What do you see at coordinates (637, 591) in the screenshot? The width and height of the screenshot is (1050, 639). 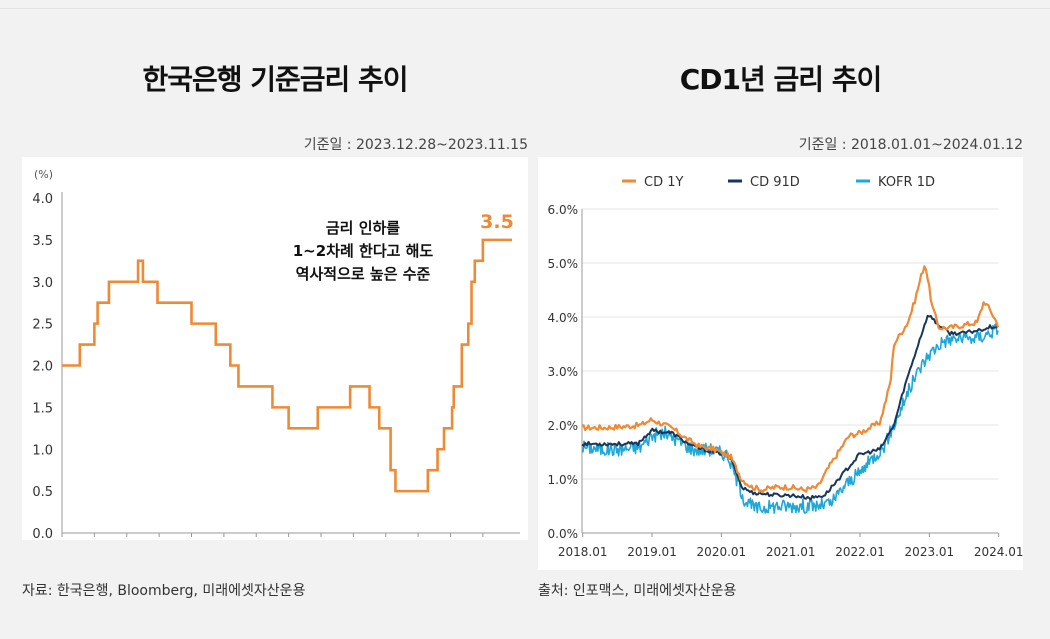 I see `right-source-note: 출처: 인포맥스, 미래에셋자산운용` at bounding box center [637, 591].